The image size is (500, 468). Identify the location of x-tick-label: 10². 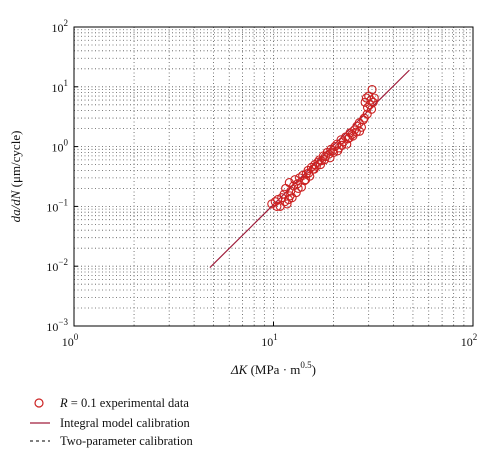
(469, 340).